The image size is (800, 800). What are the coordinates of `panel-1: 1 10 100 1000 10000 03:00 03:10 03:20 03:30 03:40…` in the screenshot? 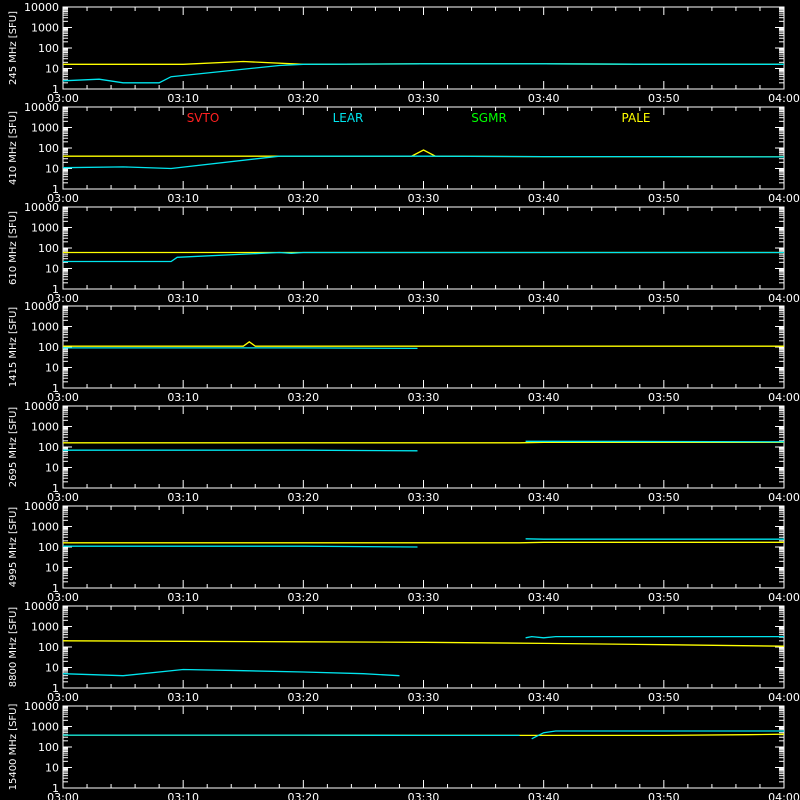 It's located at (404, 53).